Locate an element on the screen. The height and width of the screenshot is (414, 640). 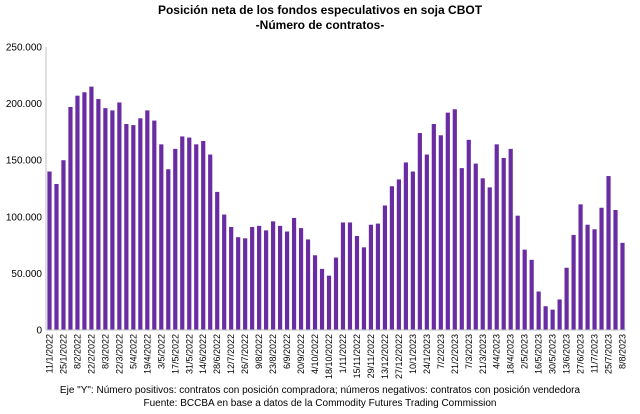
x-tick-label: 7/3/2023 is located at coordinates (469, 351).